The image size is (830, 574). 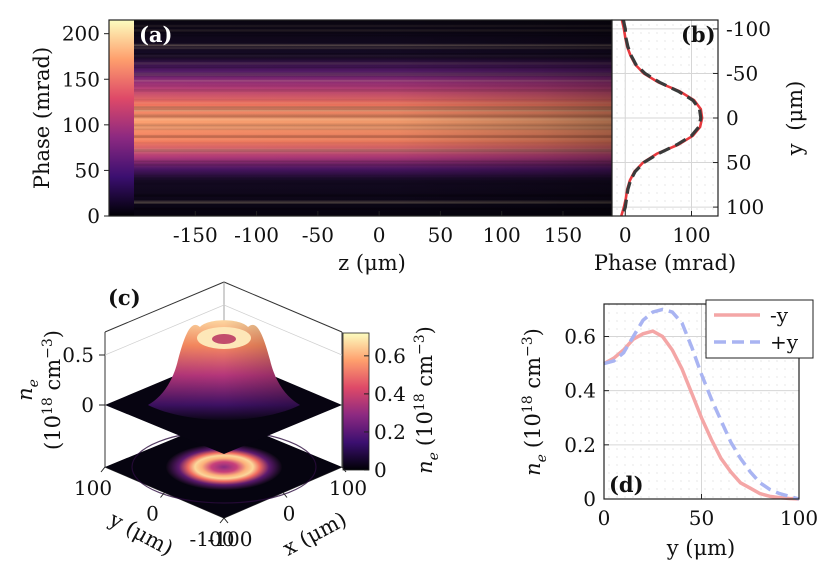 I want to click on z-axis-label-c: ne (1018 cm−3), so click(x=39, y=390).